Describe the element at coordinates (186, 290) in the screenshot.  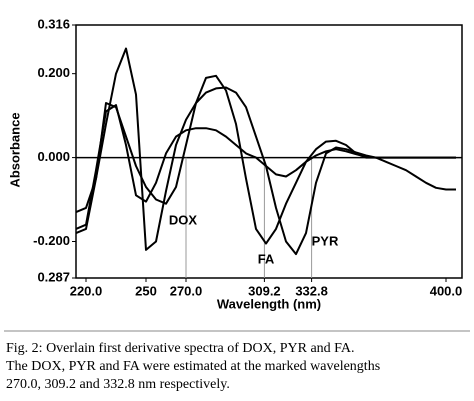
I see `x-tick-label: 270.0` at that location.